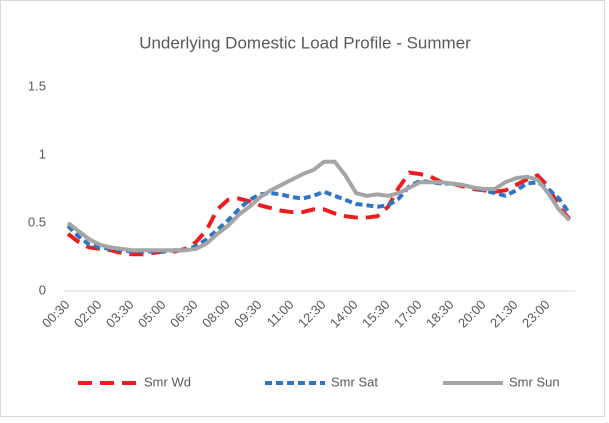 The height and width of the screenshot is (423, 609). Describe the element at coordinates (37, 221) in the screenshot. I see `y-tick-label: 0.5` at that location.